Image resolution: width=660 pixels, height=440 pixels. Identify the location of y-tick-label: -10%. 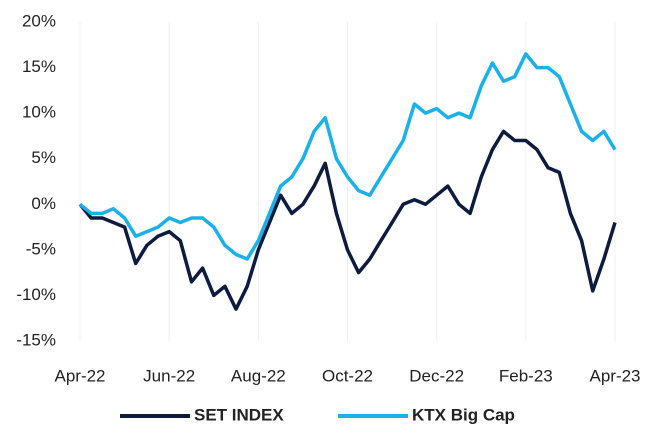
(36, 294).